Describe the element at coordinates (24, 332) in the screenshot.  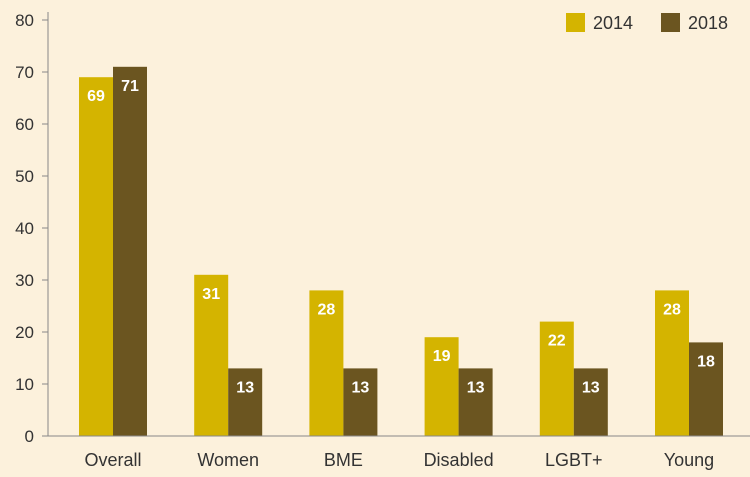
I see `y-tick-label: 20` at that location.